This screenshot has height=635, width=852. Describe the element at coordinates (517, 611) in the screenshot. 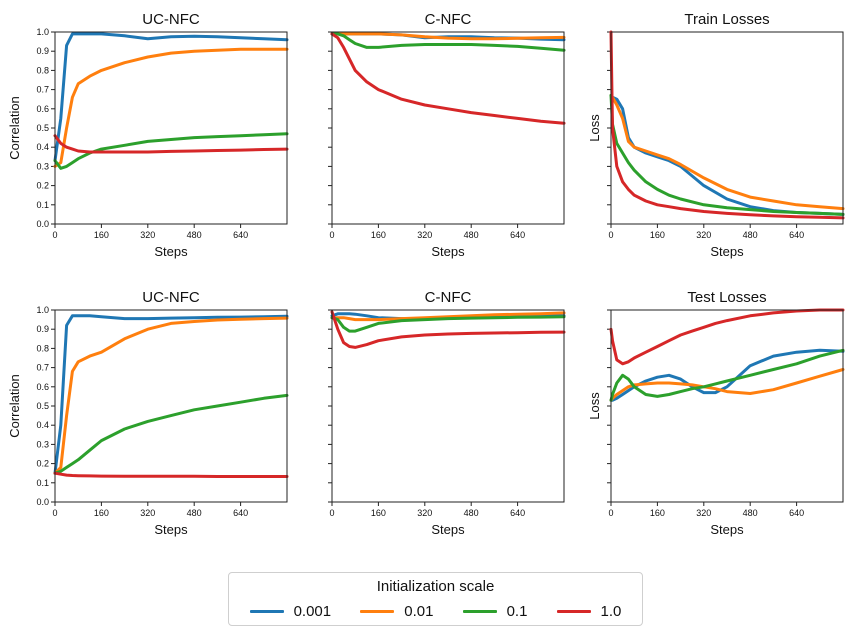

I see `legend-label-0.1: 0.1` at that location.